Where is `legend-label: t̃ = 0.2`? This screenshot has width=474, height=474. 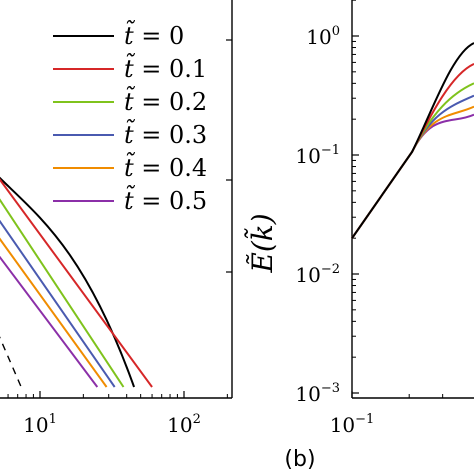
legend-label: t̃ = 0.2 is located at coordinates (165, 100).